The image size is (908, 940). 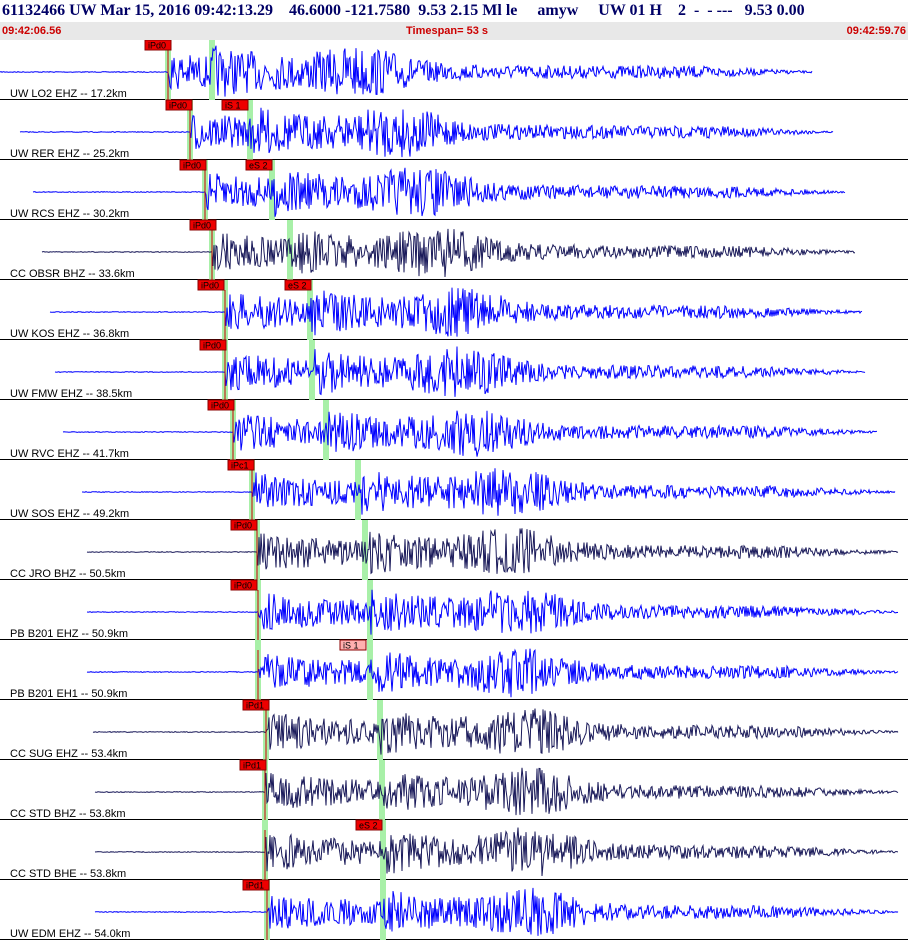 What do you see at coordinates (71, 394) in the screenshot?
I see `trace-label: UW FMW EHZ -- 38.5km` at bounding box center [71, 394].